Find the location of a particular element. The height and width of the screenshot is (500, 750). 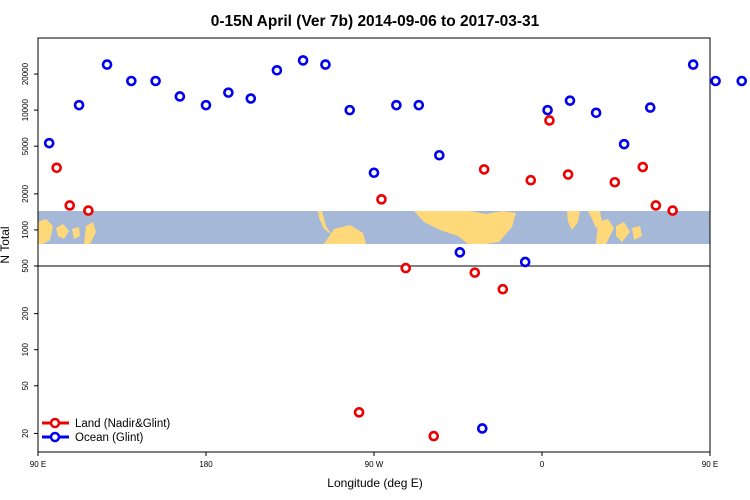

y-tick-label: 1000 is located at coordinates (25, 229).